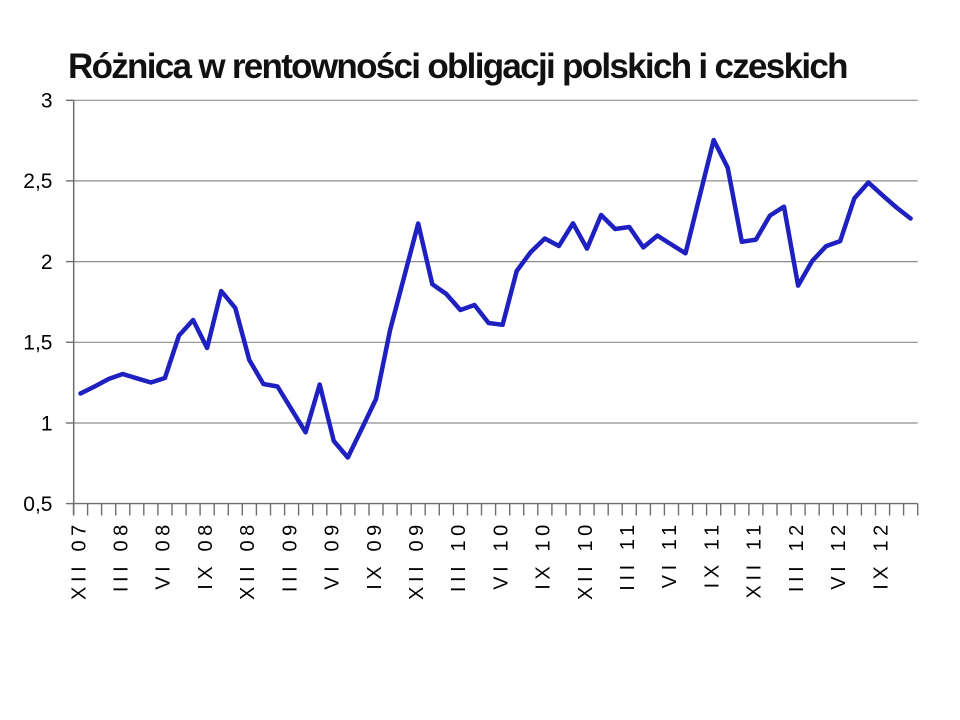 This screenshot has width=960, height=720. I want to click on svg-text: 2,5, so click(37, 181).